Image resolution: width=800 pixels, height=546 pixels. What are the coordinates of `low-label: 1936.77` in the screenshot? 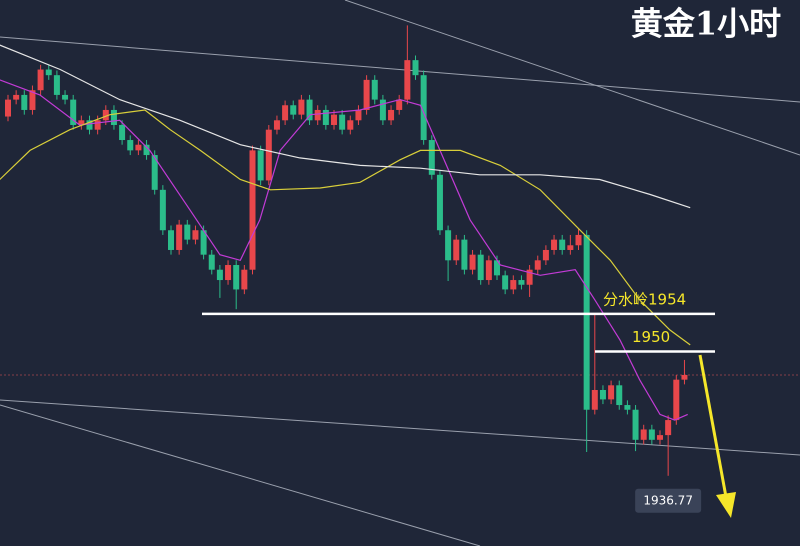 It's located at (668, 500).